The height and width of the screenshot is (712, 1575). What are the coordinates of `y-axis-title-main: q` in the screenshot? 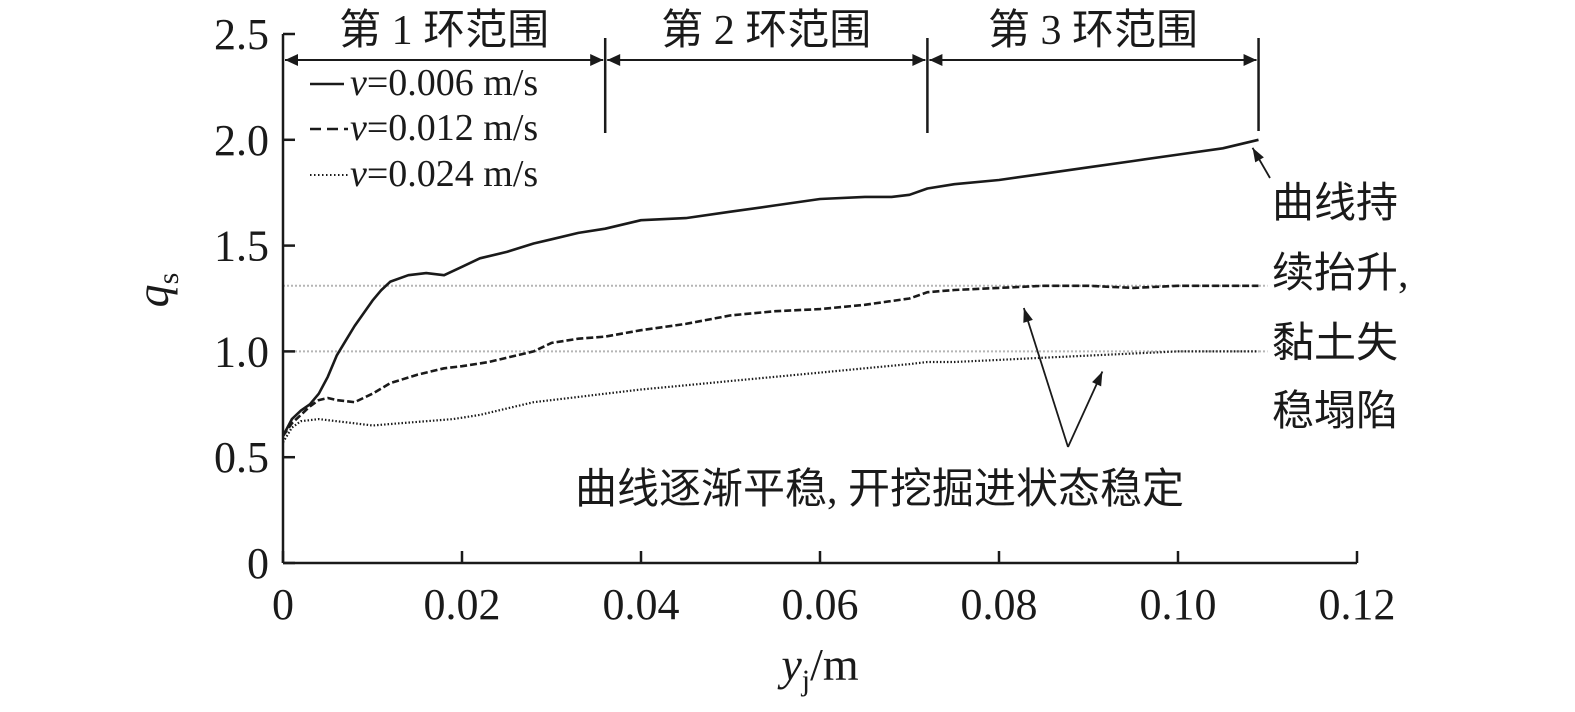 It's located at (152, 295).